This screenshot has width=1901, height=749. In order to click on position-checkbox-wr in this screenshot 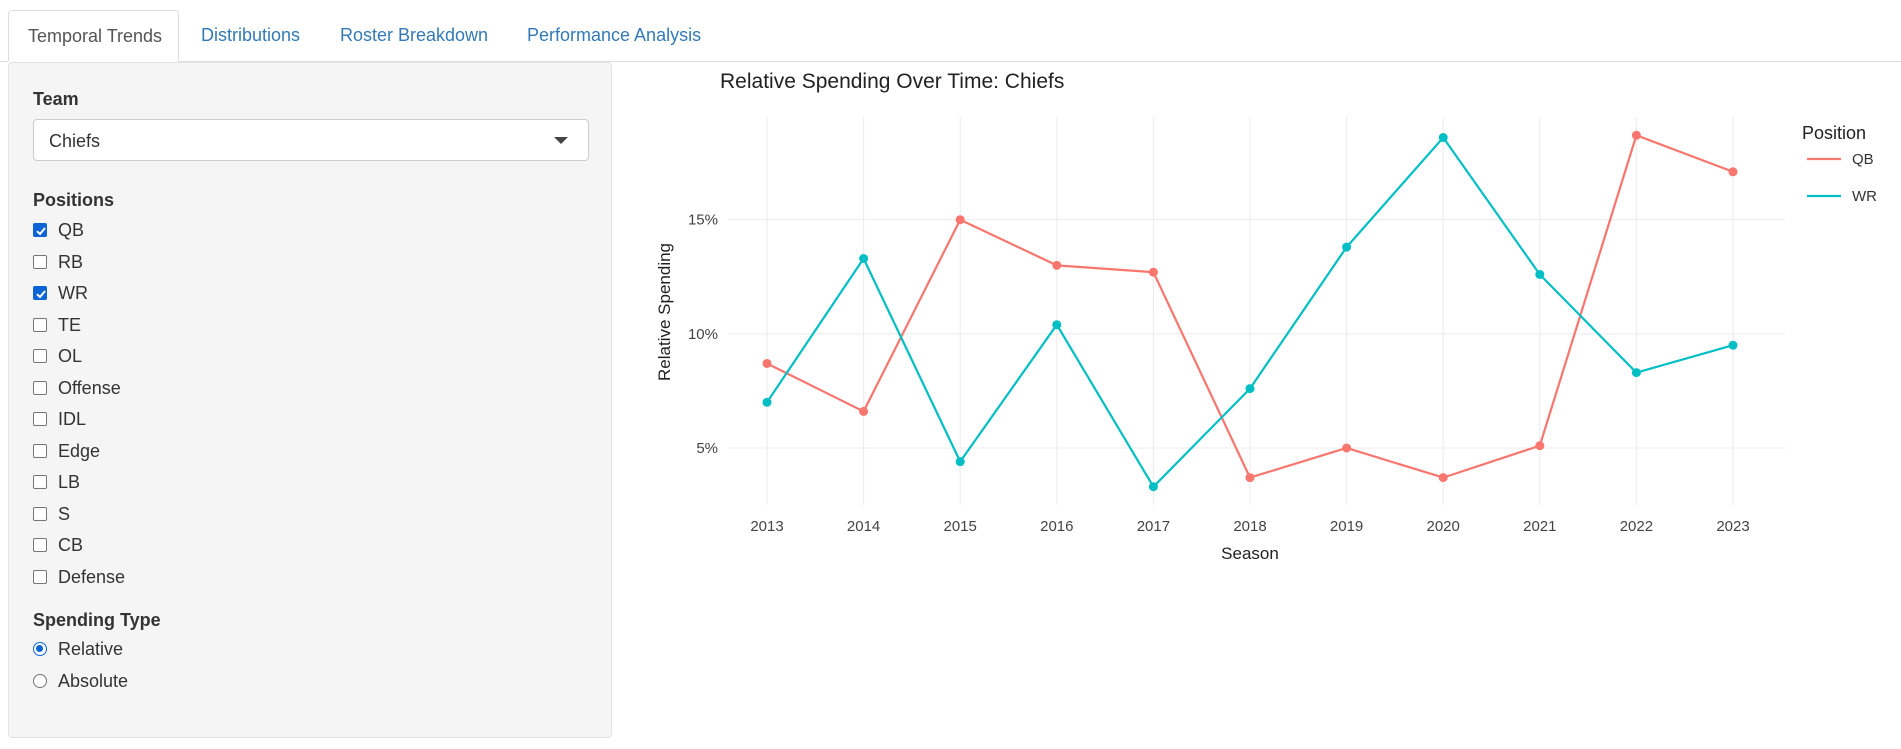, I will do `click(40, 293)`.